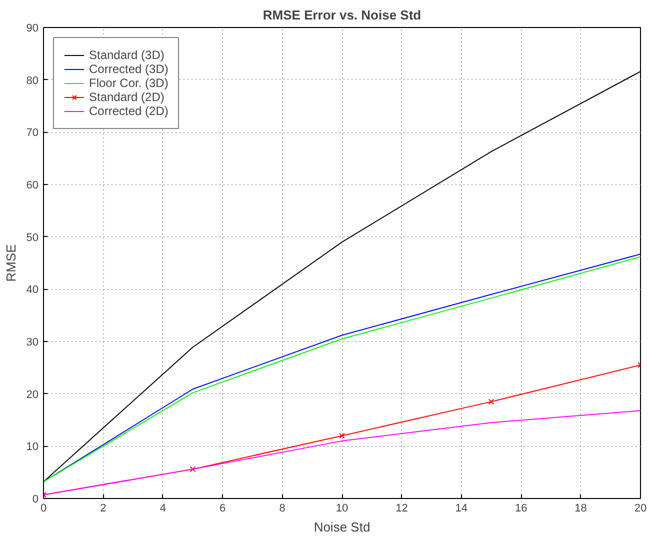 This screenshot has height=537, width=650. Describe the element at coordinates (402, 508) in the screenshot. I see `x-tick-label: 12` at that location.